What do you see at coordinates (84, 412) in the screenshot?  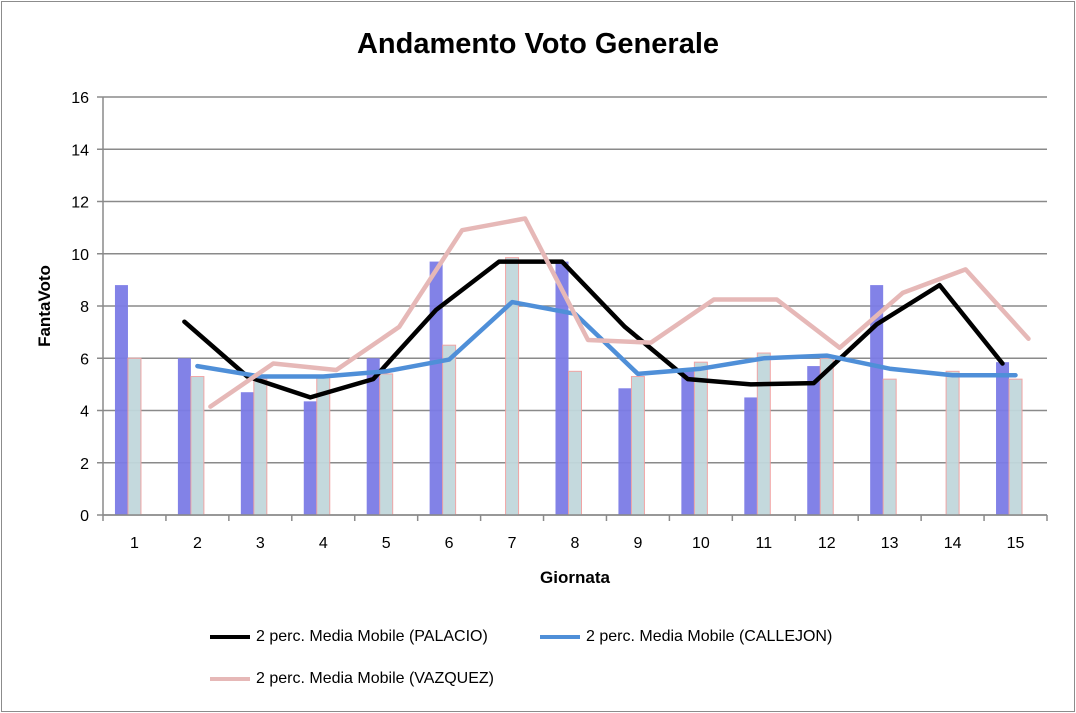 I see `y-tick-label: 4` at bounding box center [84, 412].